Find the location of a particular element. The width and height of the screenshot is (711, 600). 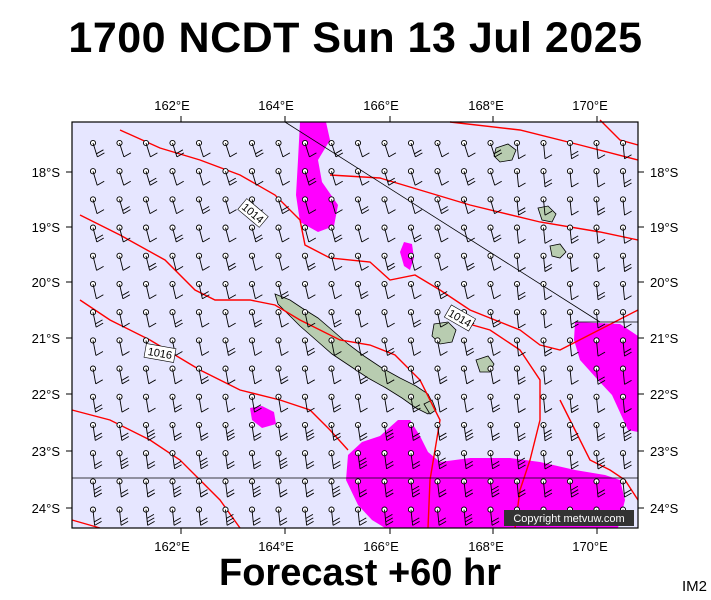

aneityum-island is located at coordinates (558, 251).